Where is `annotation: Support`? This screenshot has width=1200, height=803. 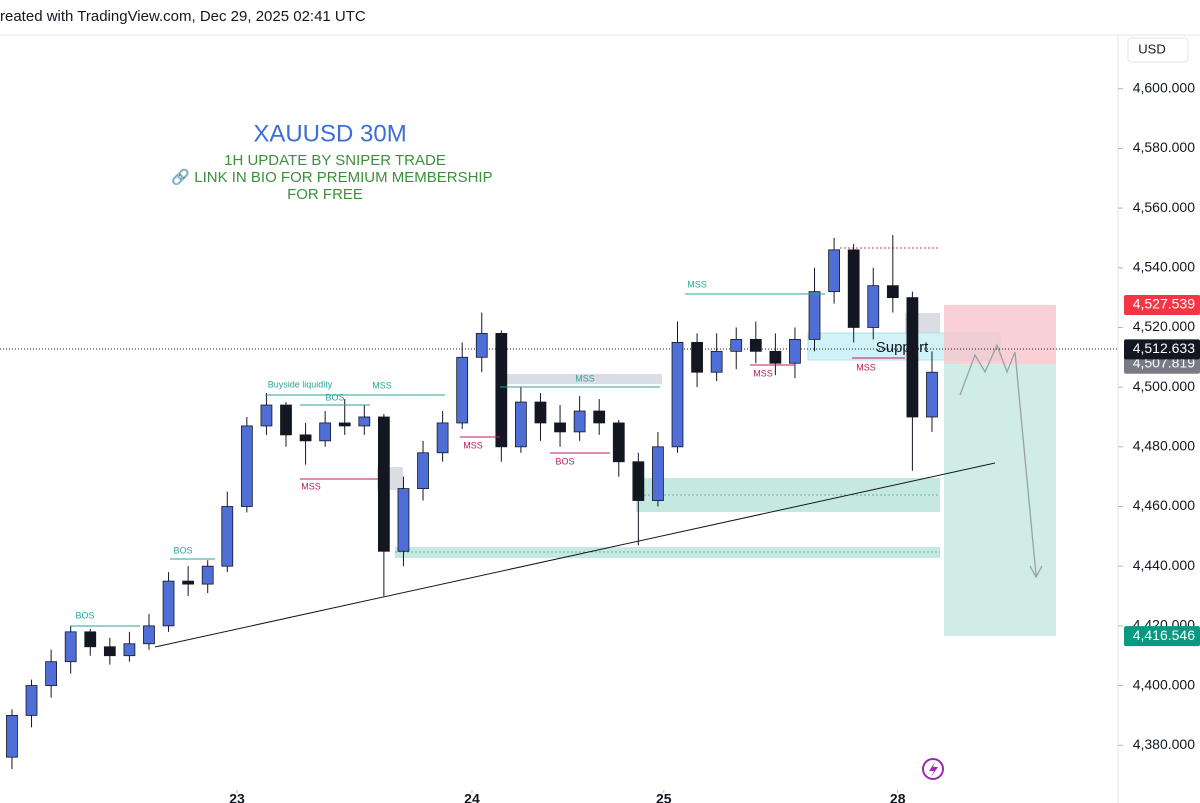
annotation: Support is located at coordinates (902, 347).